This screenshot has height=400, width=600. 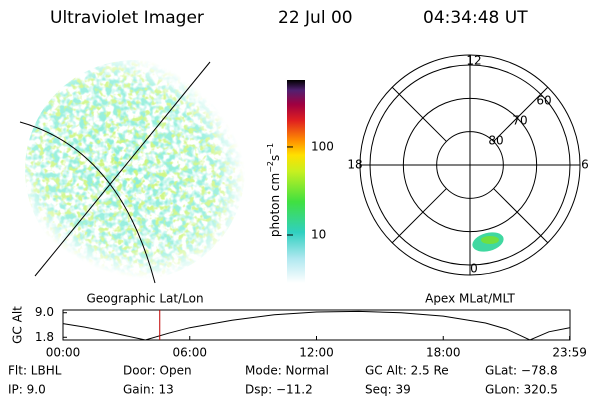 I want to click on info-field: Gain: 13, so click(x=148, y=390).